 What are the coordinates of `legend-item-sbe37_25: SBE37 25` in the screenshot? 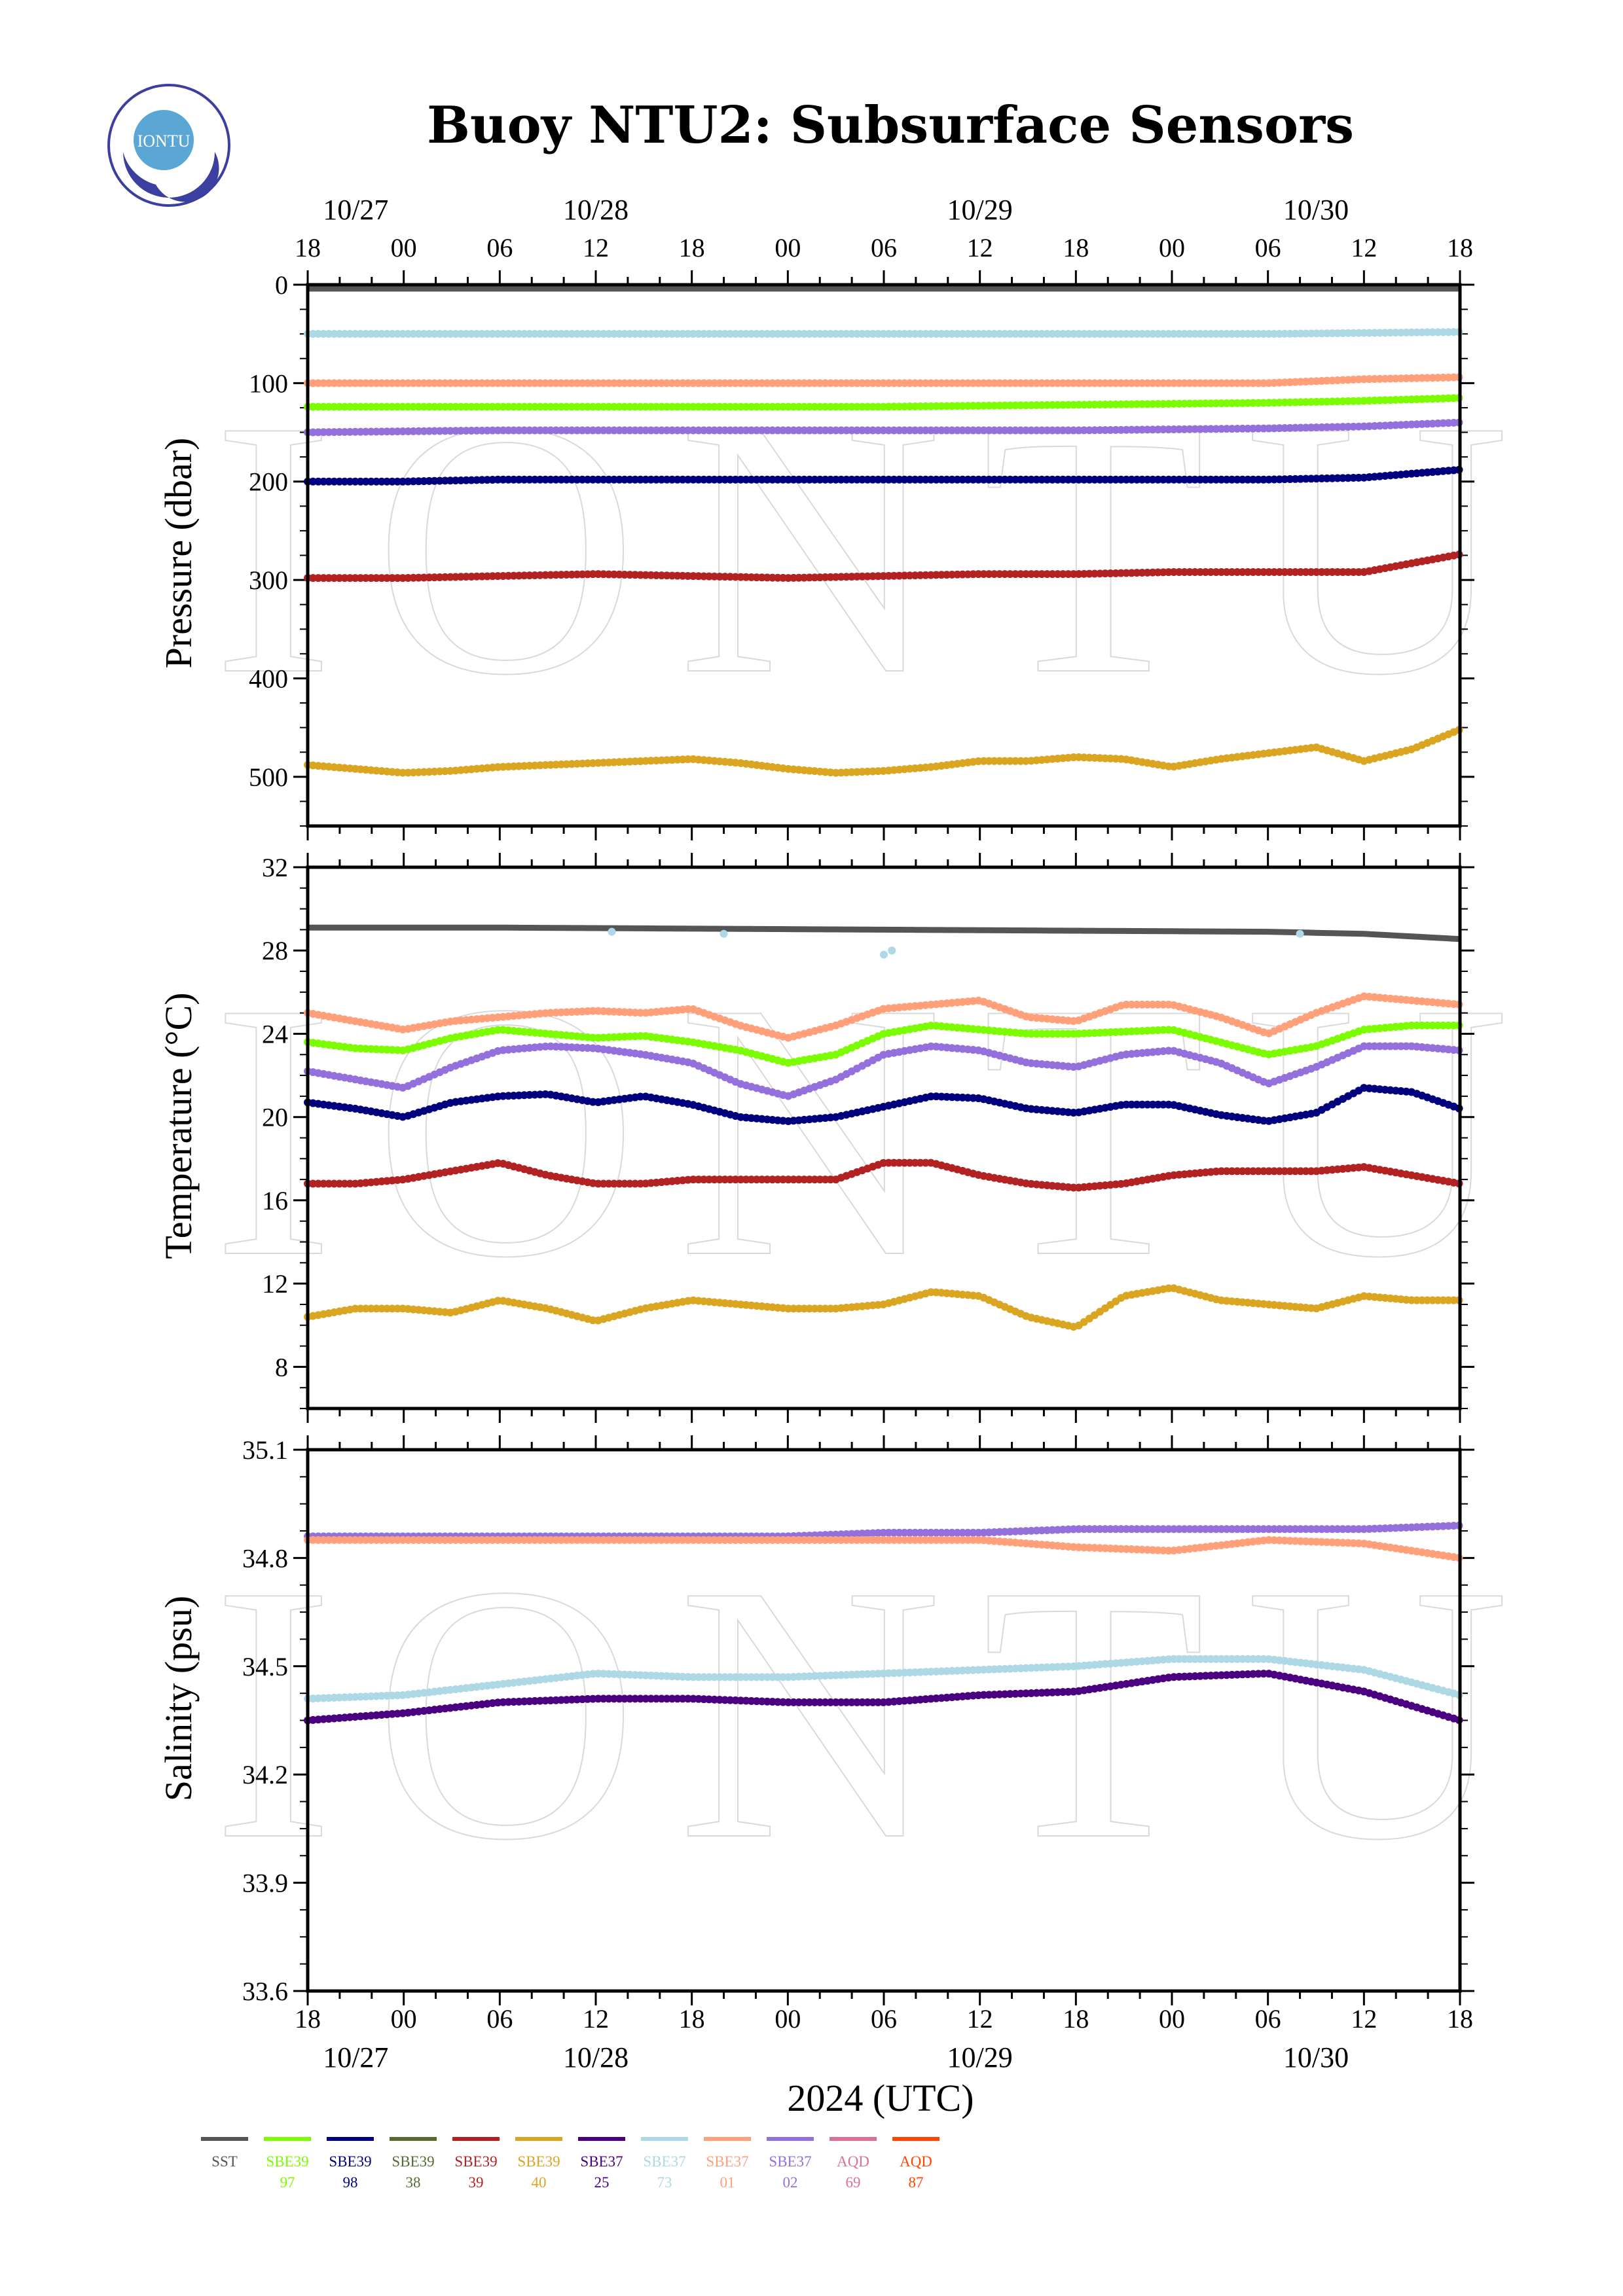 It's located at (601, 2164).